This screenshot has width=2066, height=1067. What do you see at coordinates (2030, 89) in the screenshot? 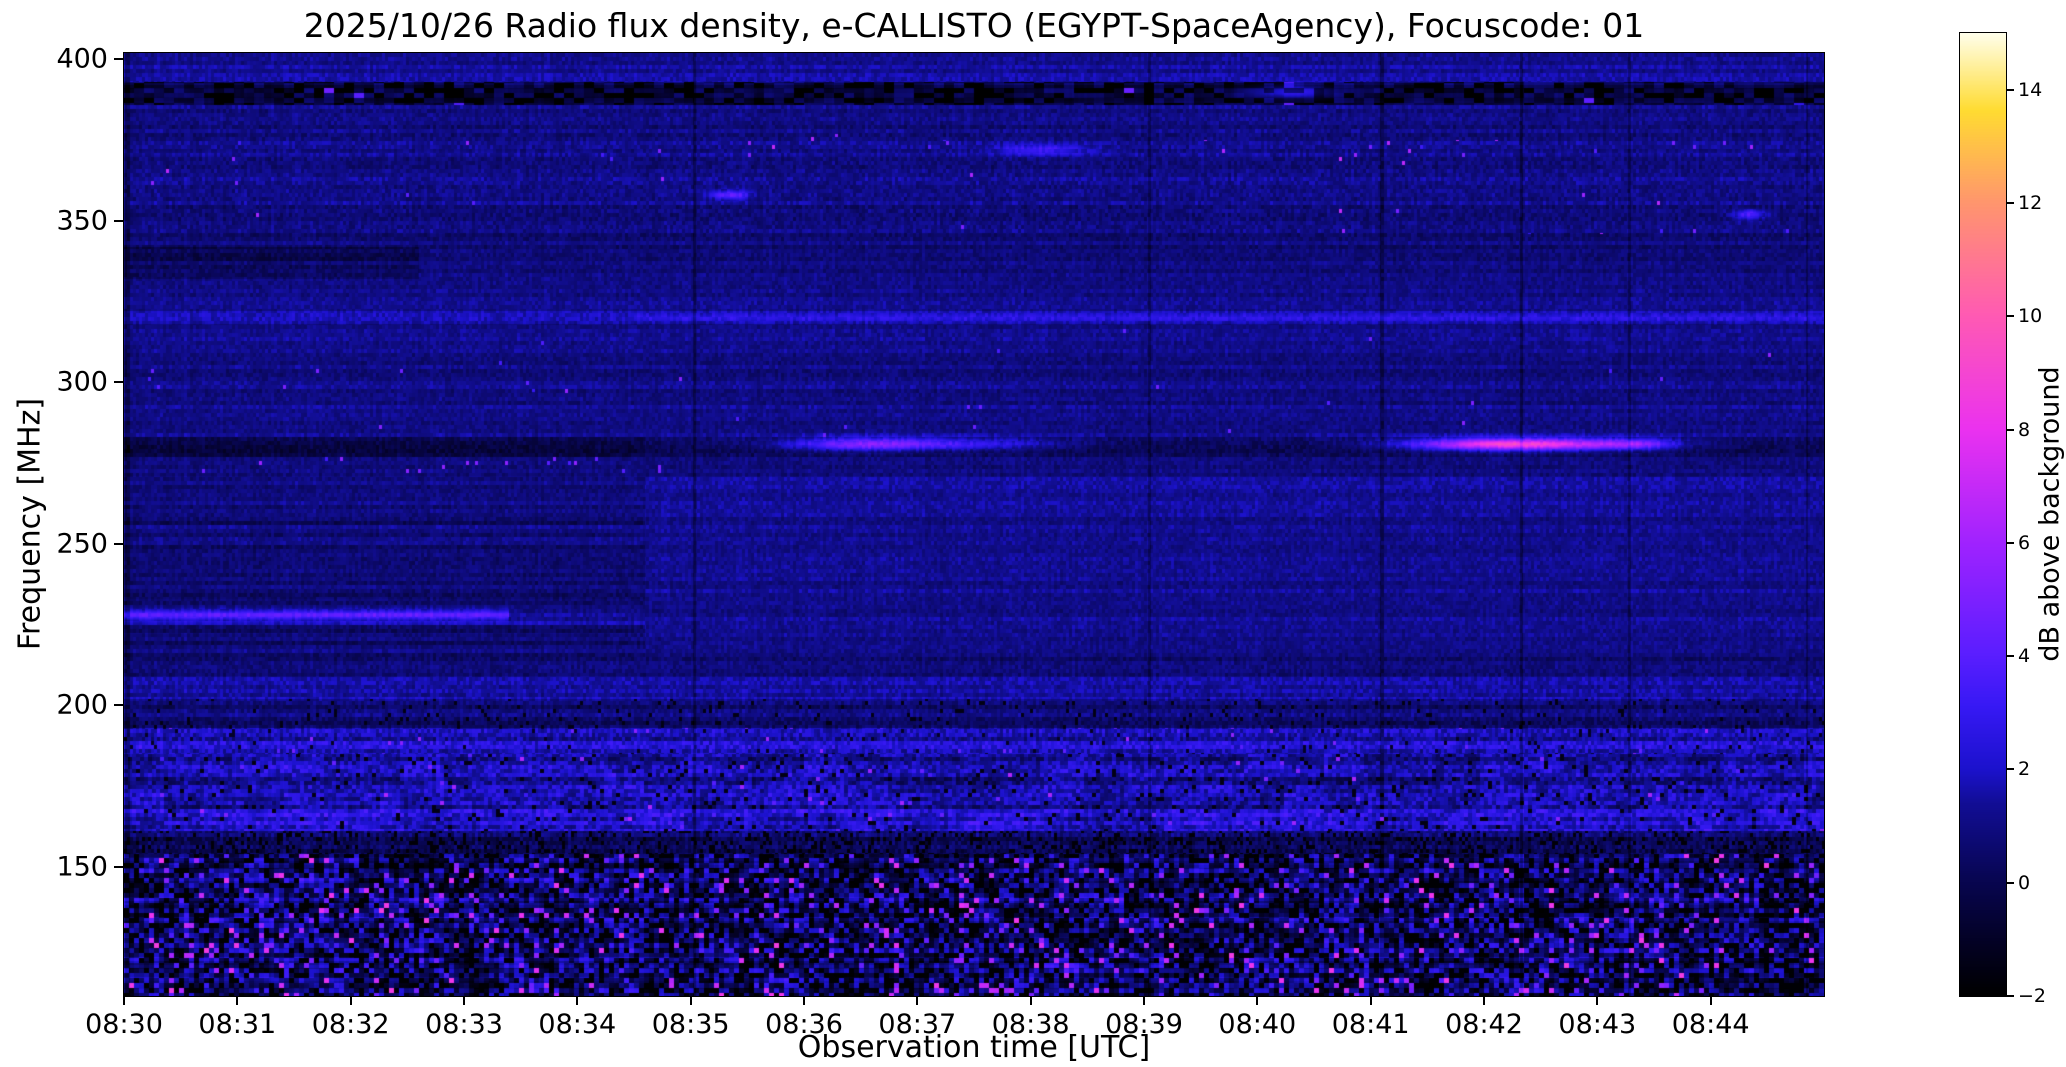
I see `colorbar-tick-label: 14` at bounding box center [2030, 89].